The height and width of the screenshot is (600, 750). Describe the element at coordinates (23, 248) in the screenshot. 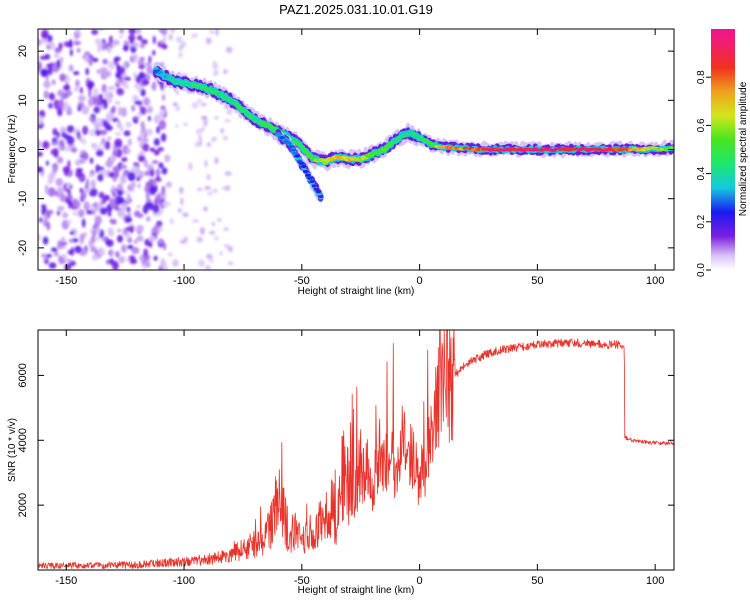

I see `spectrogram-ytick-label: -20` at that location.